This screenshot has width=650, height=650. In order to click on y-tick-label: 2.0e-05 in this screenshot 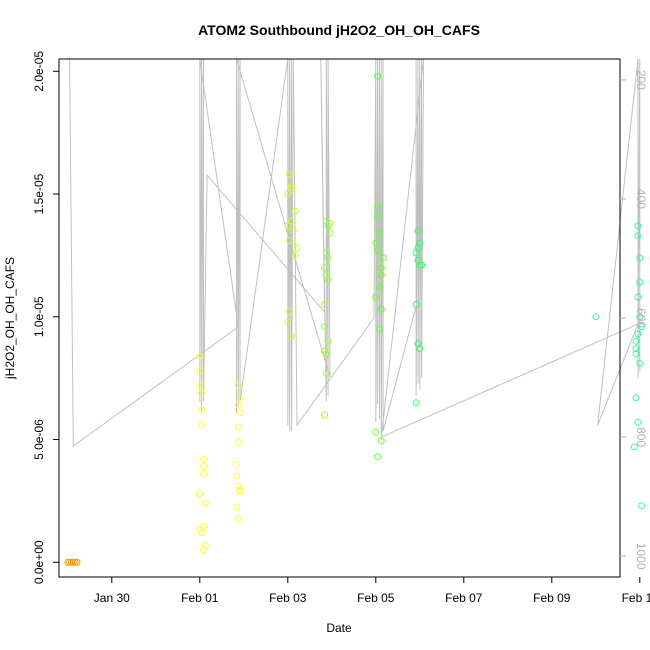, I will do `click(39, 71)`.